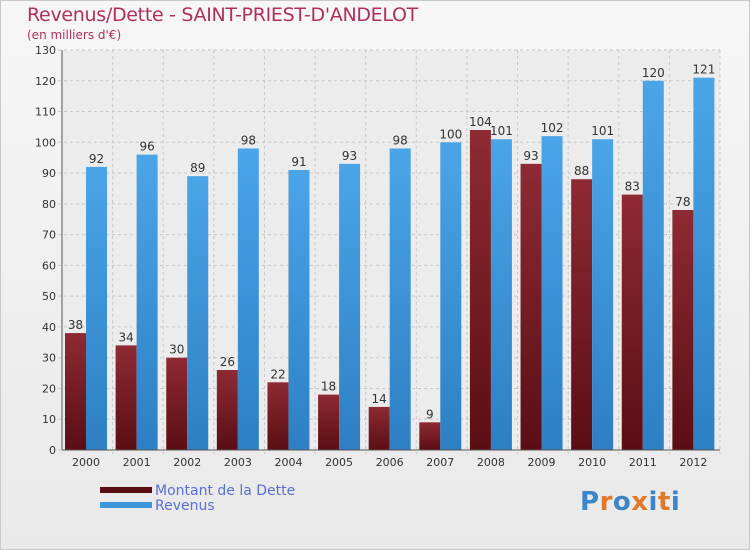 The width and height of the screenshot is (750, 550). What do you see at coordinates (96, 308) in the screenshot?
I see `bar-revenus-2000` at bounding box center [96, 308].